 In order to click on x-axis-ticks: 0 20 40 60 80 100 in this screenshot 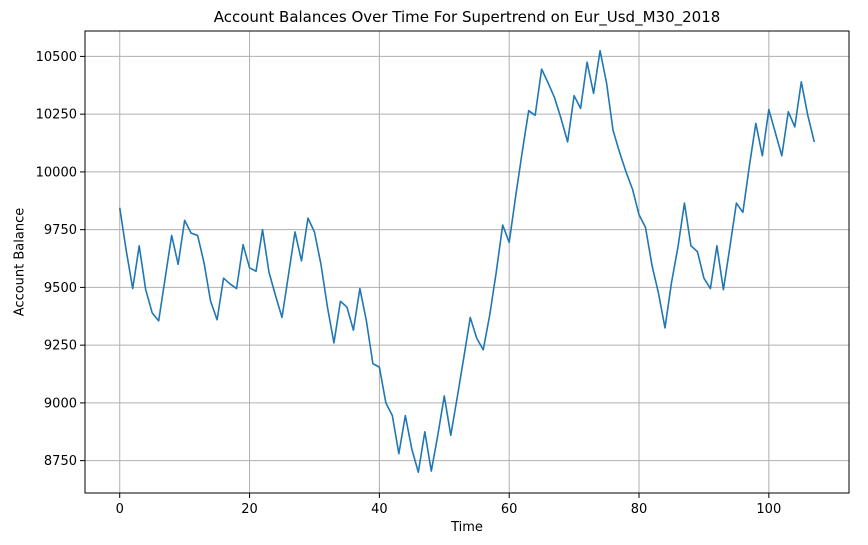, I will do `click(448, 505)`.